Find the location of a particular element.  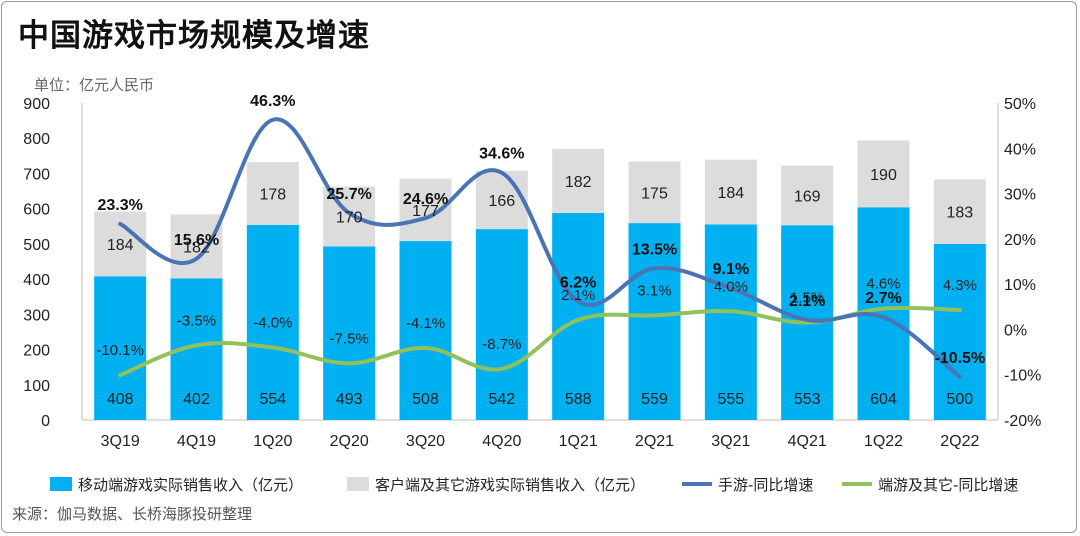

x-tick-label: 2Q22 is located at coordinates (959, 441).